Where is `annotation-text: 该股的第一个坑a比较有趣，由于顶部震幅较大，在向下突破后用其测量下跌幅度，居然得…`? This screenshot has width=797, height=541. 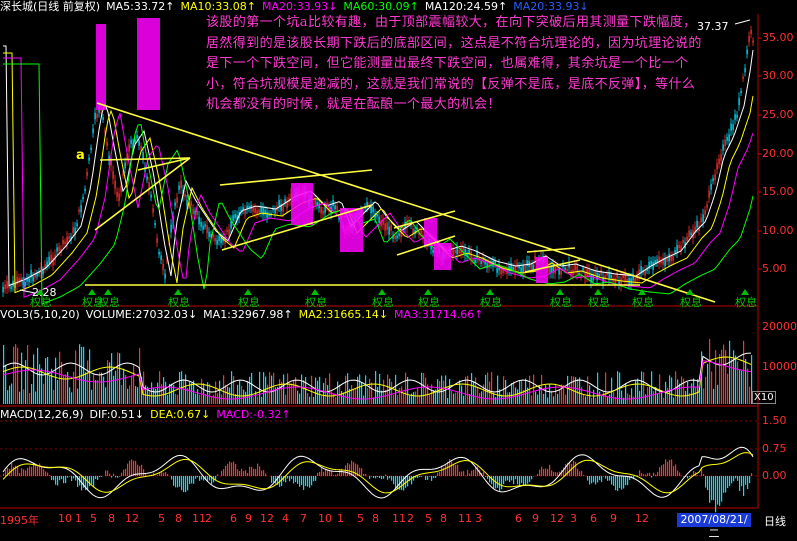
annotation-text: 该股的第一个坑a比较有趣，由于顶部震幅较大，在向下突破后用其测量下跌幅度，居然得… is located at coordinates (456, 64).